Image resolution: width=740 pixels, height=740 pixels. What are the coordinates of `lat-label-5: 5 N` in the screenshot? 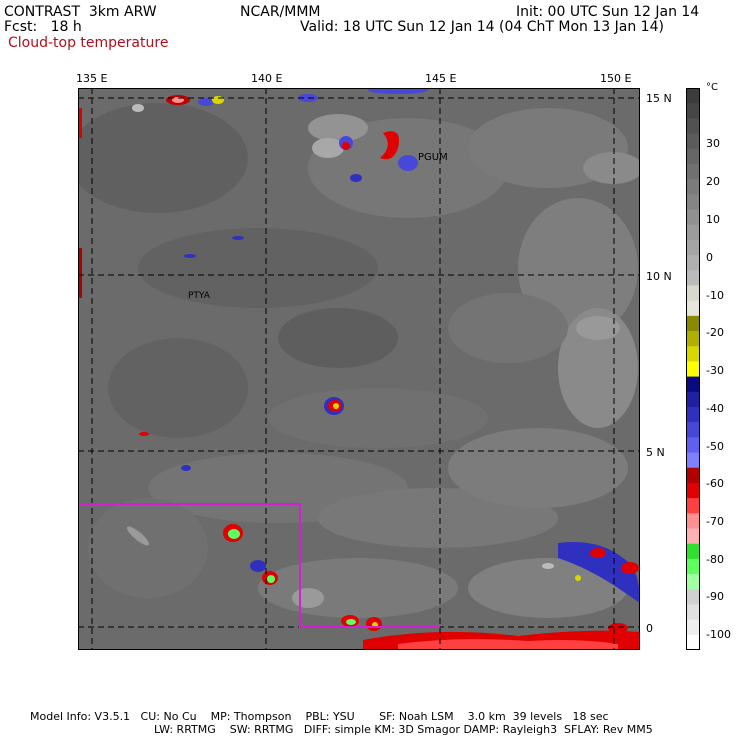 It's located at (655, 452).